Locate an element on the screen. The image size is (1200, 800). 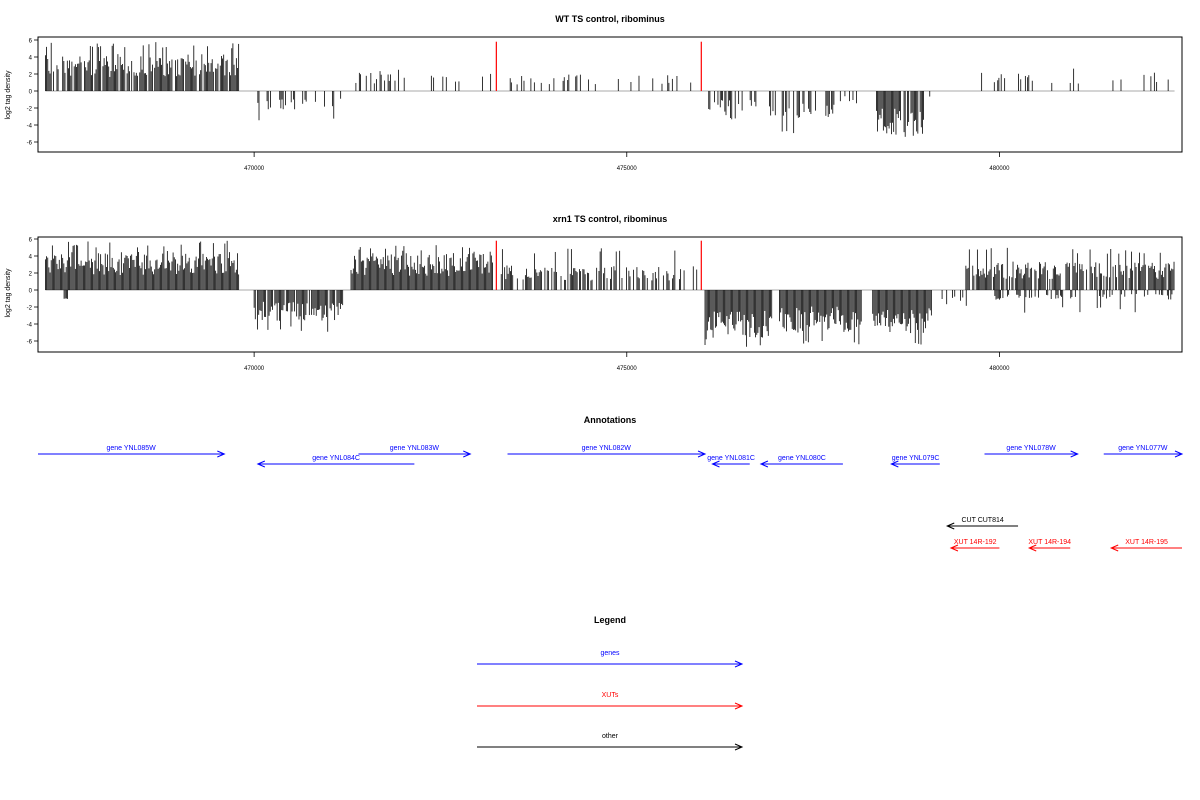
annotation-label: gene YNL080C is located at coordinates (802, 458).